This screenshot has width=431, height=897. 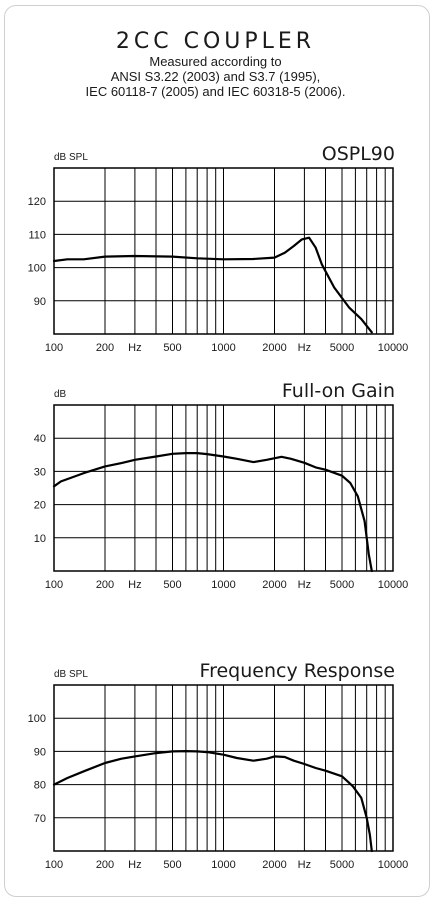 What do you see at coordinates (40, 786) in the screenshot?
I see `frequency-response-y-tick-label: 80` at bounding box center [40, 786].